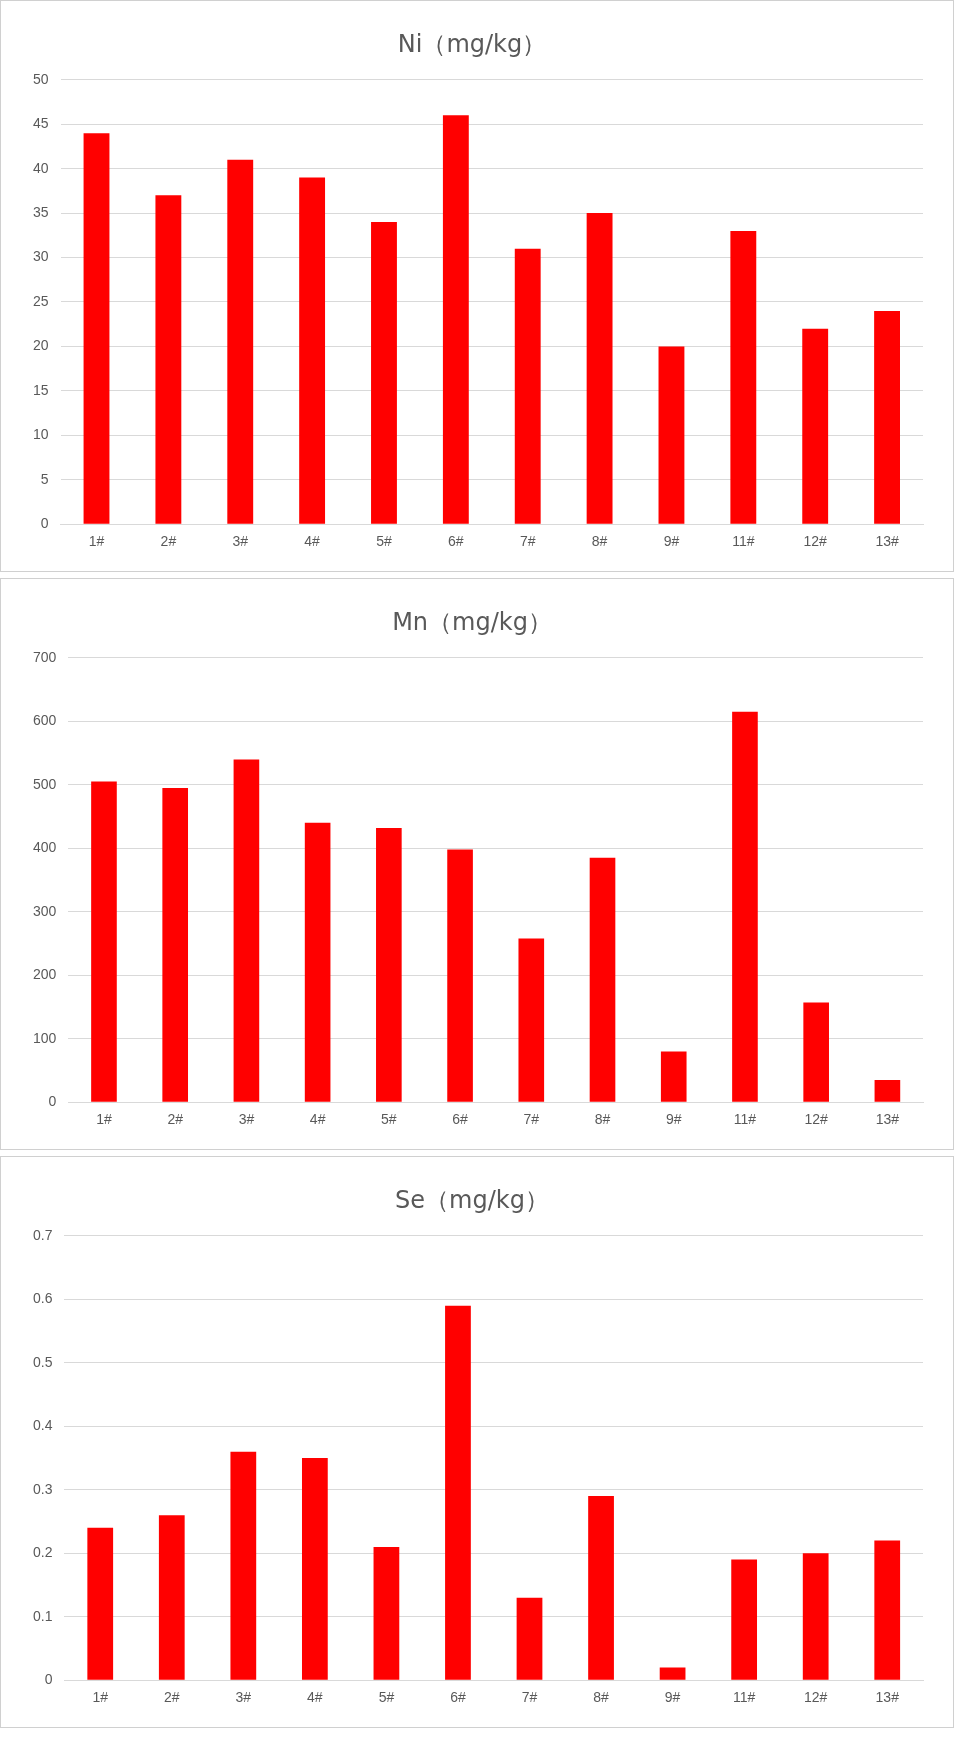 The width and height of the screenshot is (958, 1740). I want to click on y-tick-label: 0.1, so click(42, 1615).